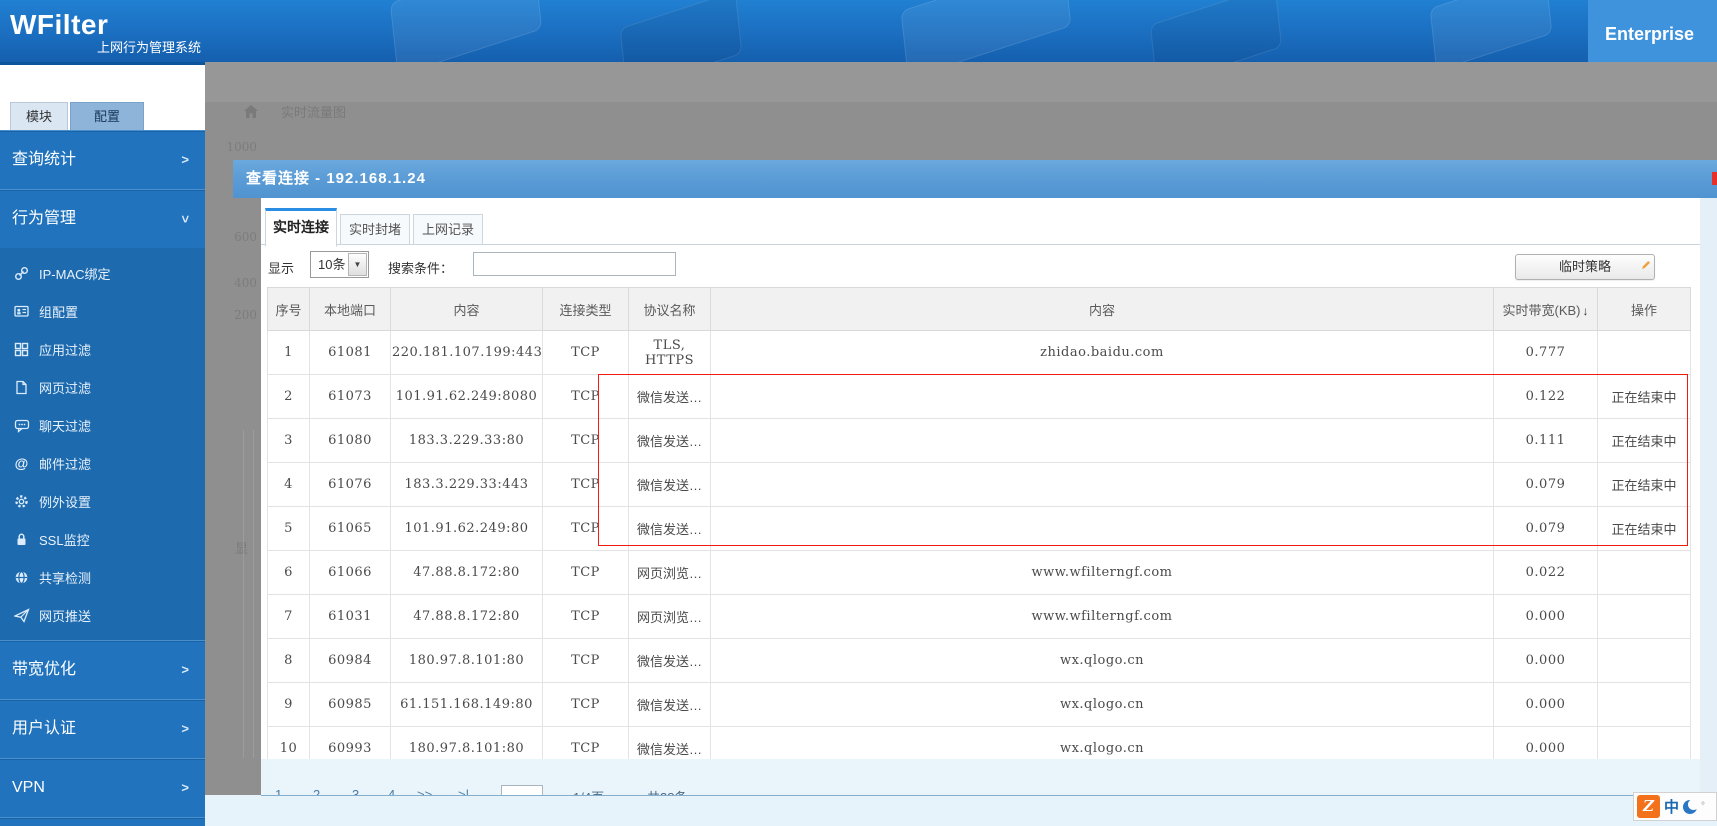 This screenshot has height=826, width=1717. I want to click on temporary-policy-label: 临时策略, so click(1584, 266).